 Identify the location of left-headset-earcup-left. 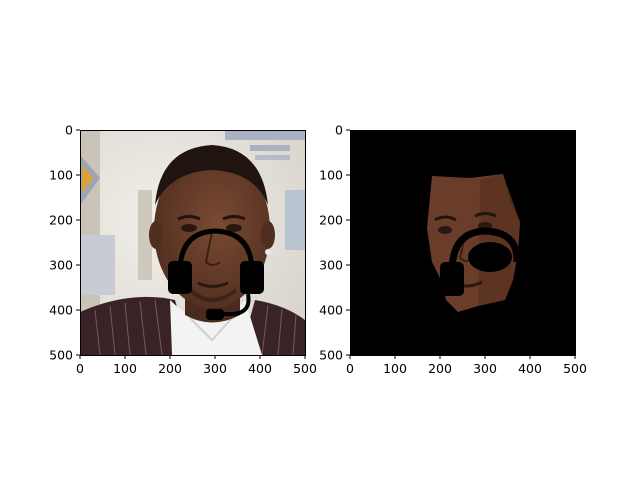
(180, 277).